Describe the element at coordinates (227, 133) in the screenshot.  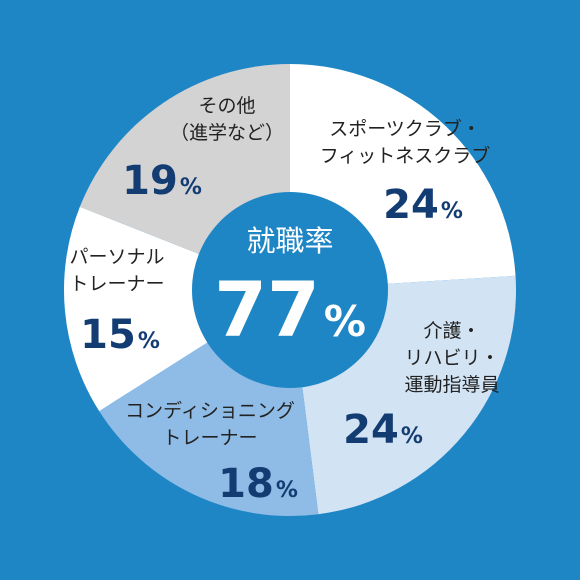
I see `slice-label-line: （進学など）` at that location.